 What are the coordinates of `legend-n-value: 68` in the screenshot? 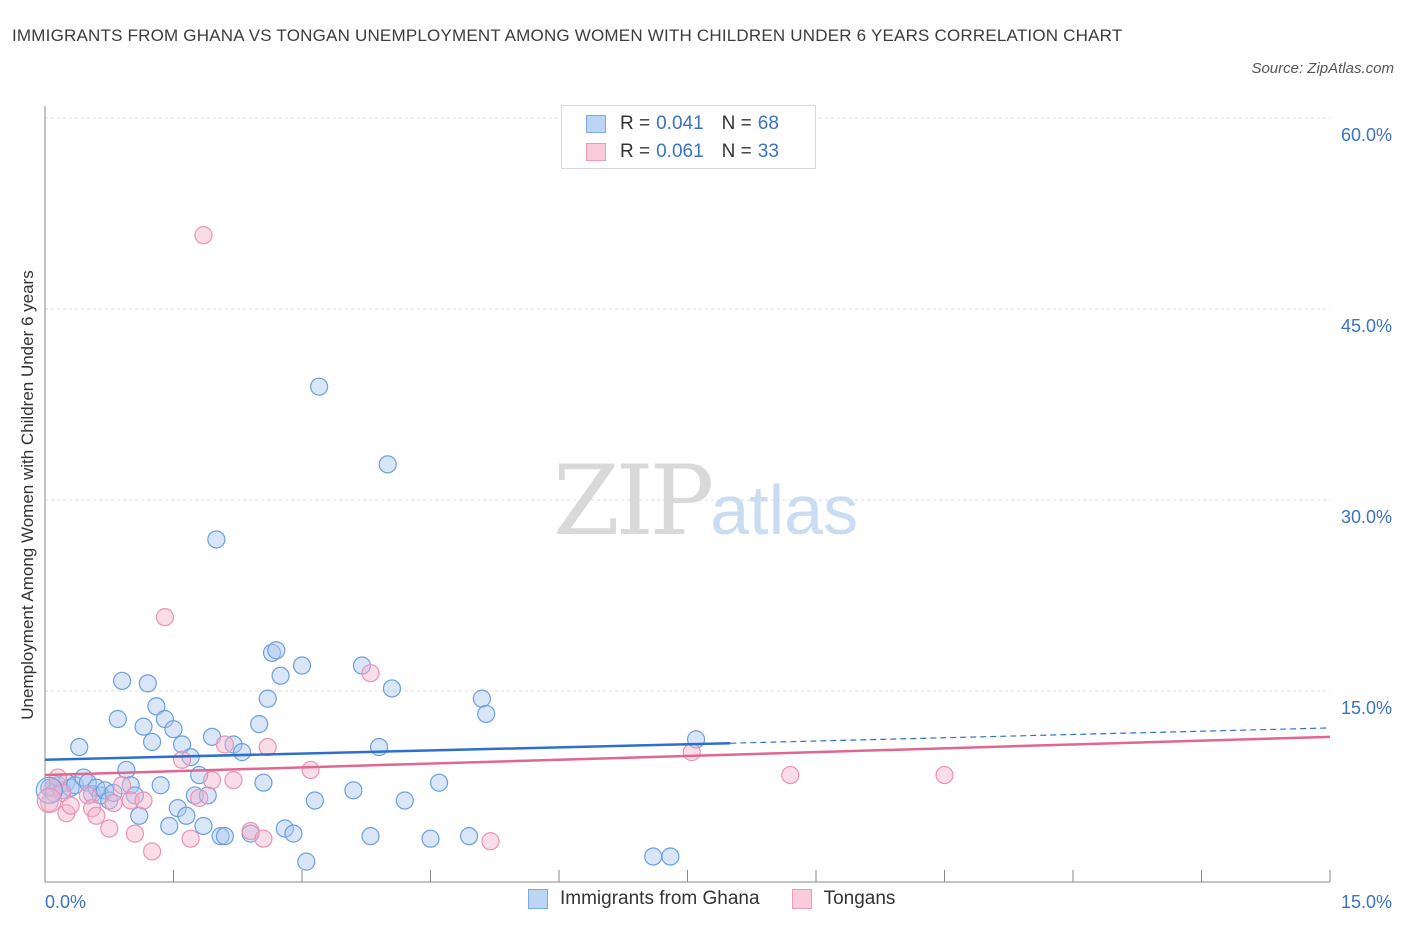 It's located at (768, 123).